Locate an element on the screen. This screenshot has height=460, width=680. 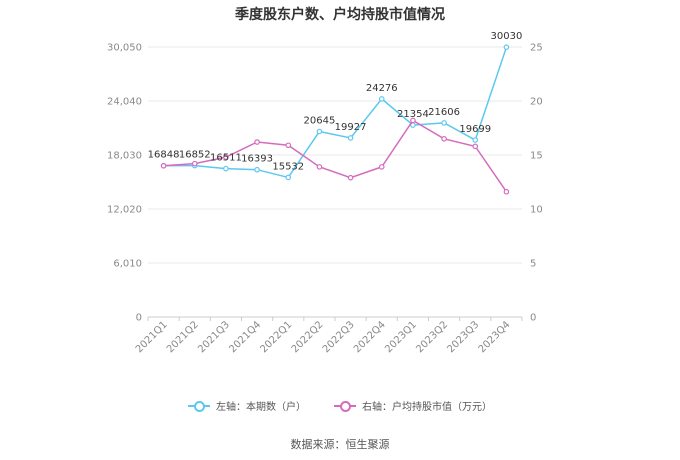
x-tick-label: 2022Q3 is located at coordinates (339, 337).